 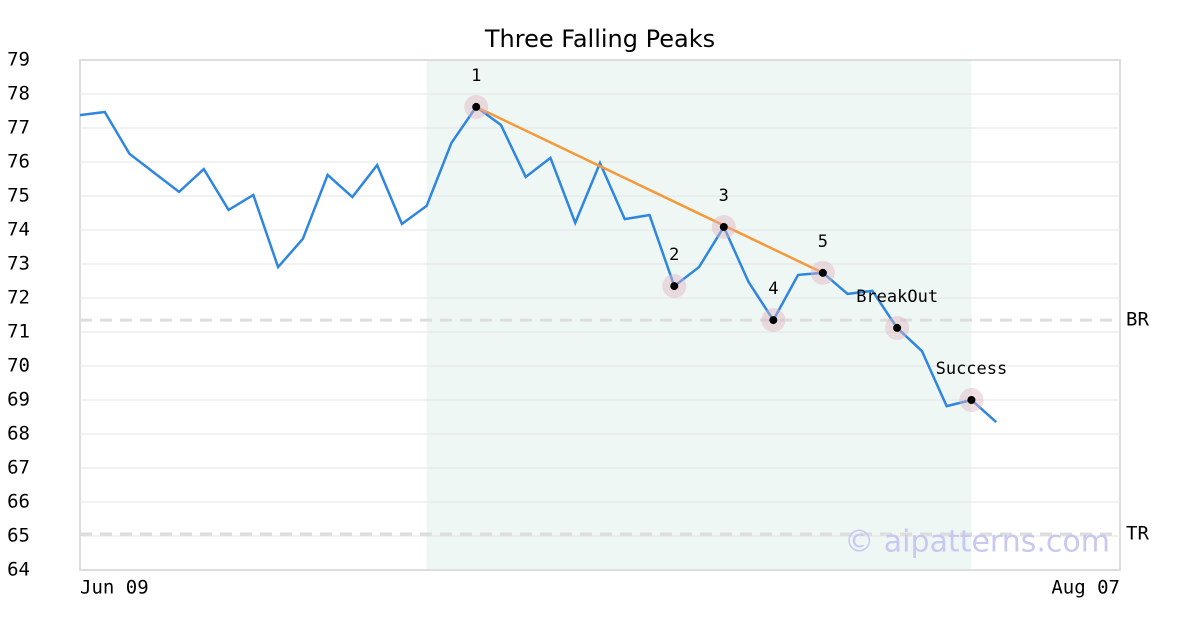 I want to click on y-tick-label: 76, so click(x=18, y=162).